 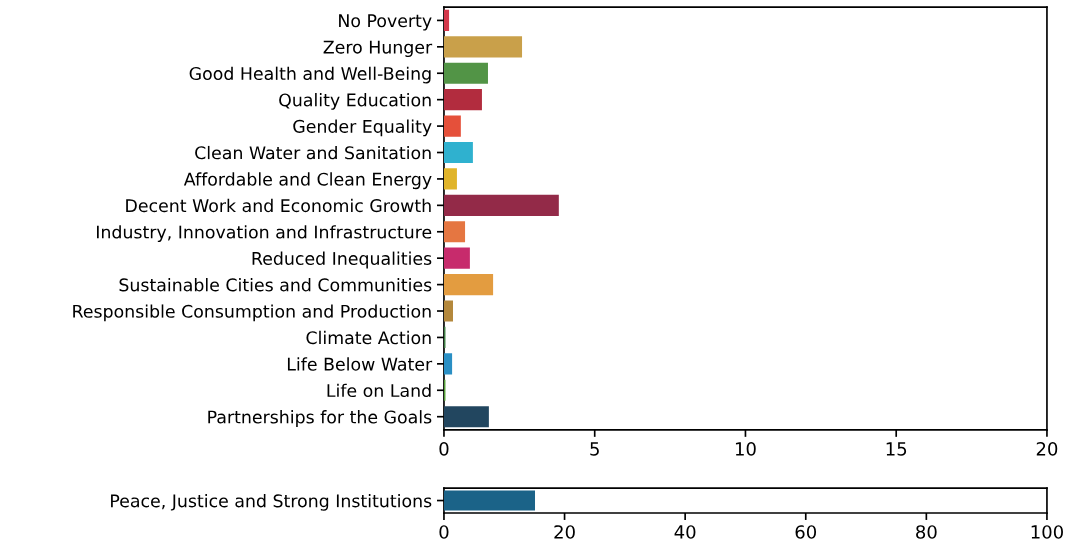 What do you see at coordinates (385, 22) in the screenshot?
I see `y-tick-label: No Poverty` at bounding box center [385, 22].